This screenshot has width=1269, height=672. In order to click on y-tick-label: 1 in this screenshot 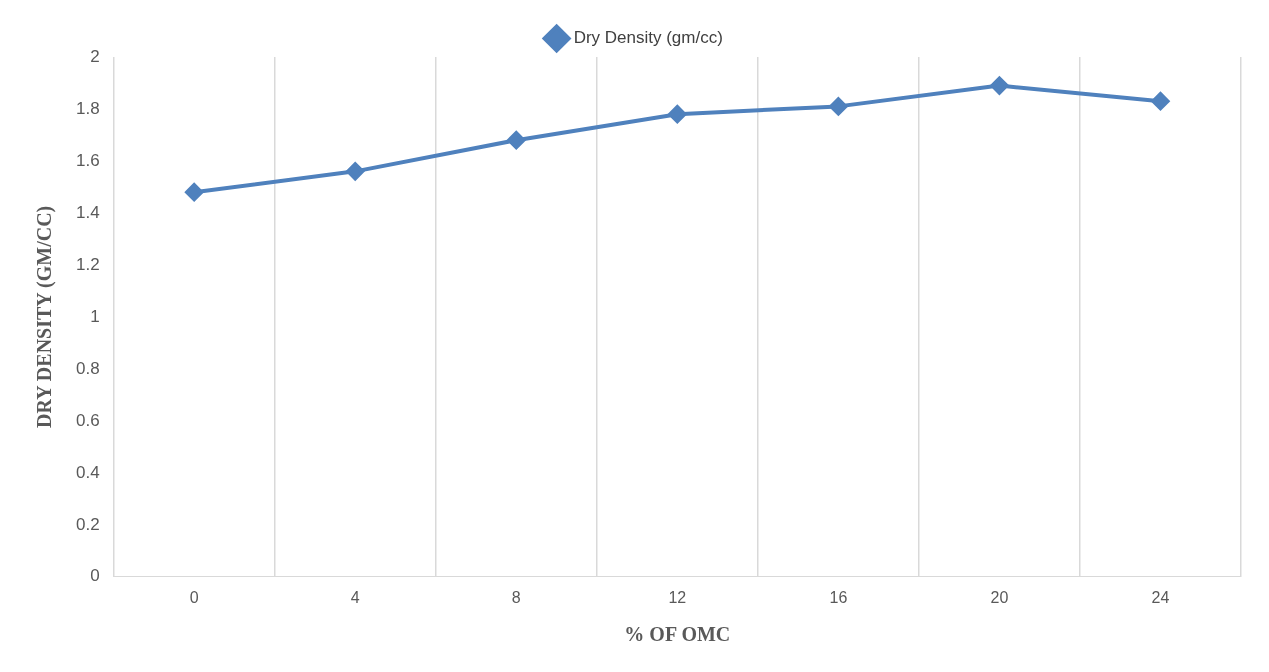, I will do `click(95, 316)`.